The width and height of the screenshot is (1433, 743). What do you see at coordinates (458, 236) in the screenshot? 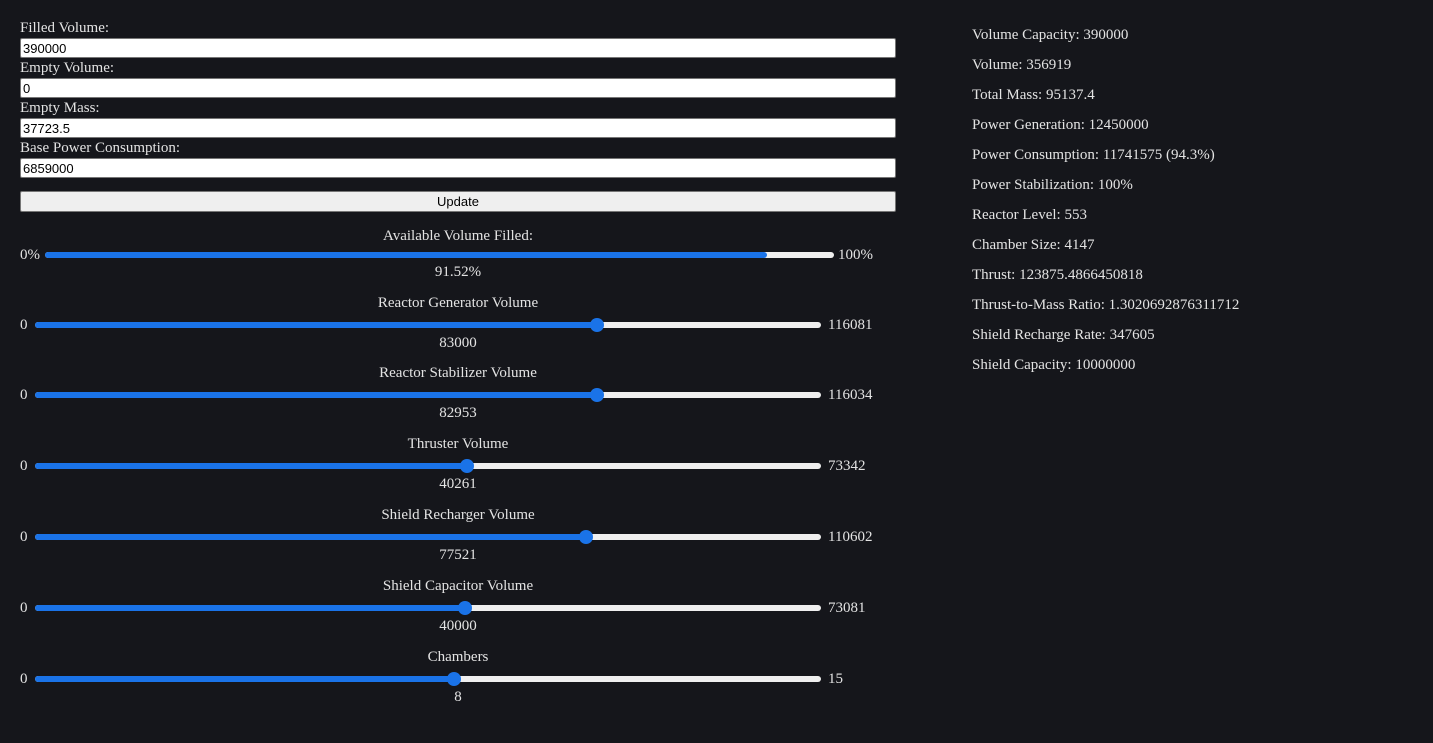
I see `available-volume-title: Available Volume Filled:` at bounding box center [458, 236].